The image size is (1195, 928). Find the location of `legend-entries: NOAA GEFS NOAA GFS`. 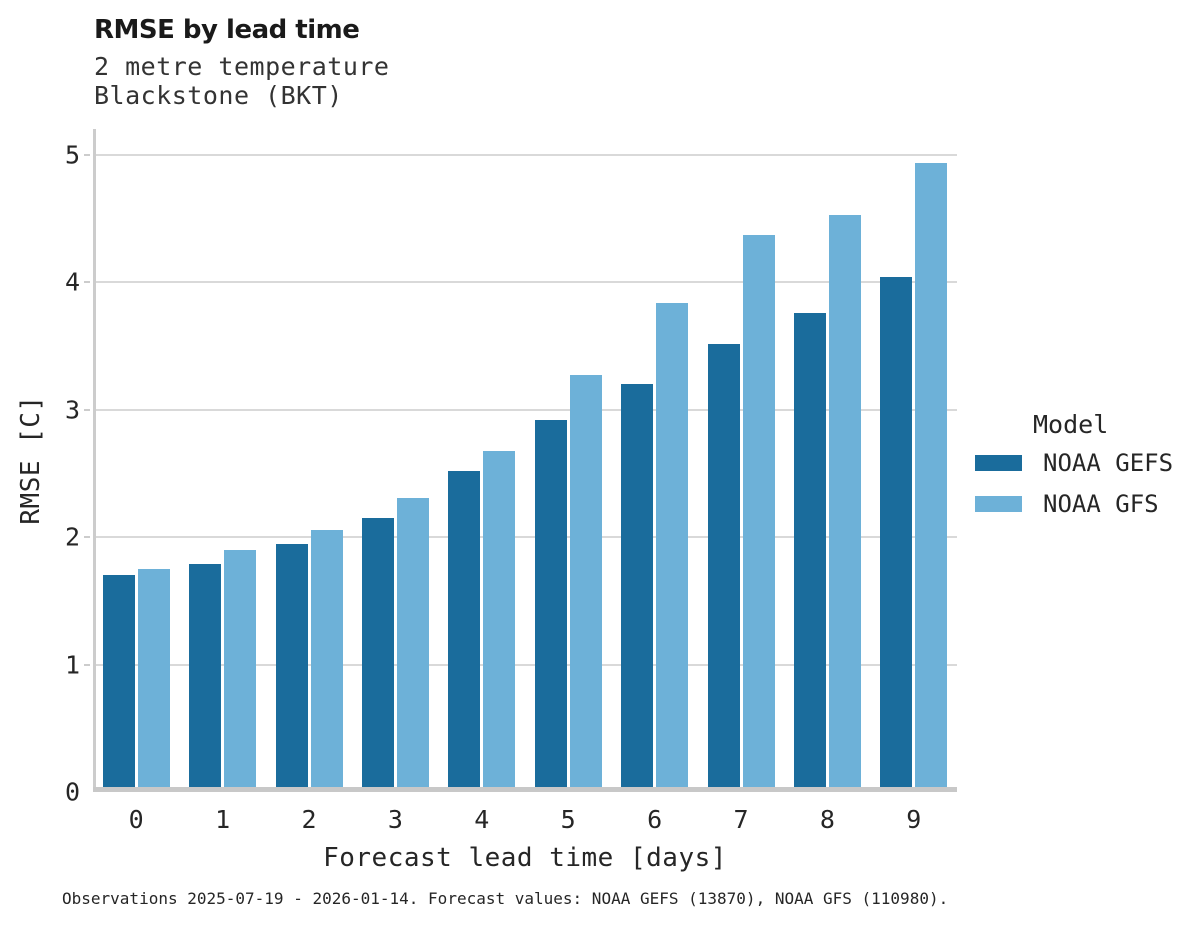

legend-entries: NOAA GEFS NOAA GFS is located at coordinates (1074, 483).